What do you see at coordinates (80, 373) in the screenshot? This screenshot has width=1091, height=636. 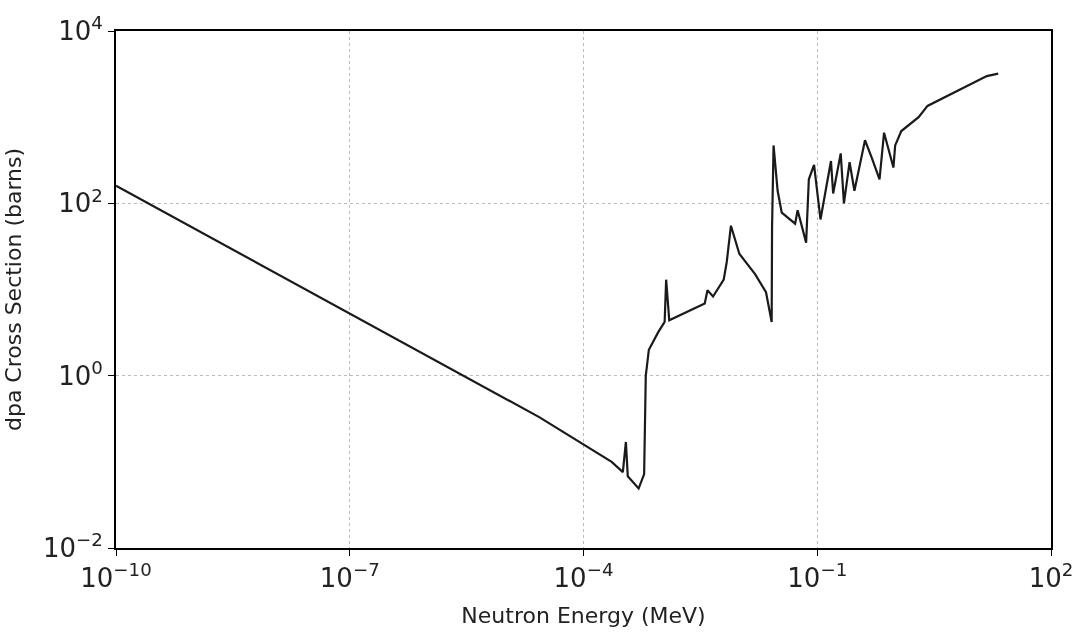 I see `y-tick-label: 10$^{0}$` at bounding box center [80, 373].